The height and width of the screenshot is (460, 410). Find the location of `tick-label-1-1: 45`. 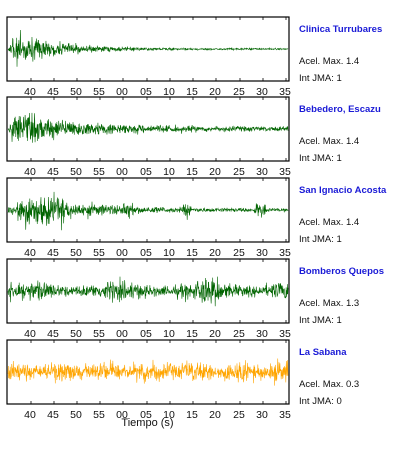

tick-label-1-1: 45 is located at coordinates (53, 172).